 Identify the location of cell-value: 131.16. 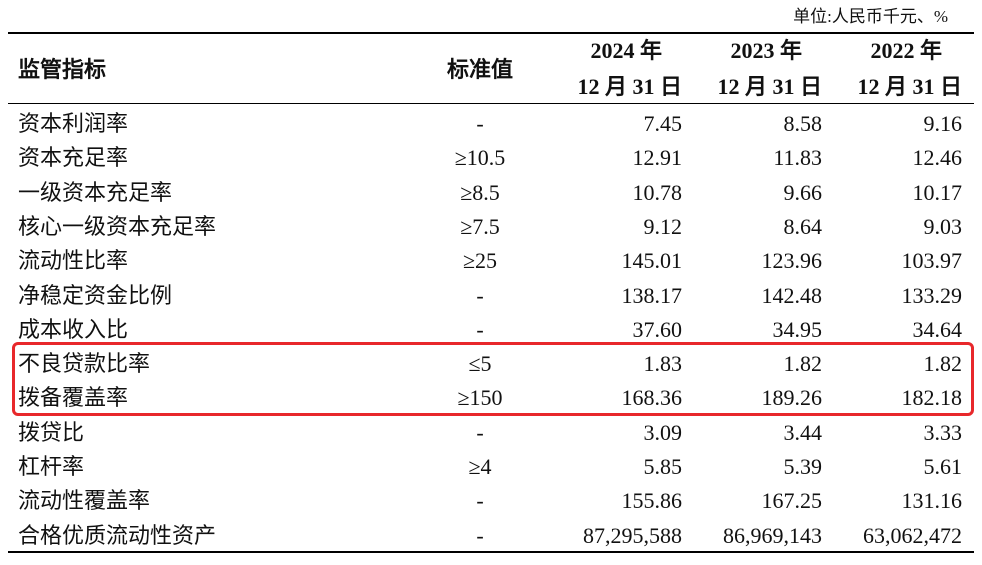
(932, 501).